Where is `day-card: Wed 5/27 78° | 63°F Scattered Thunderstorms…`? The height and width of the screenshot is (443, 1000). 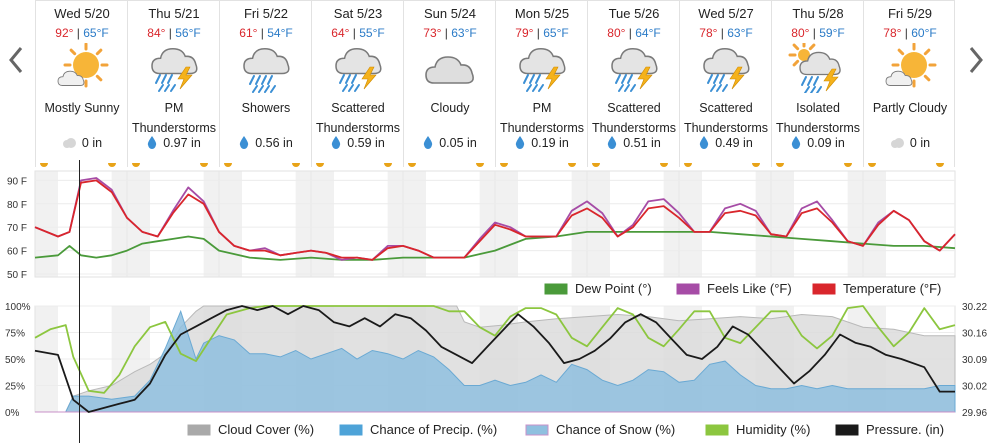
day-card: Wed 5/27 78° | 63°F Scattered Thunderstorms… is located at coordinates (725, 84).